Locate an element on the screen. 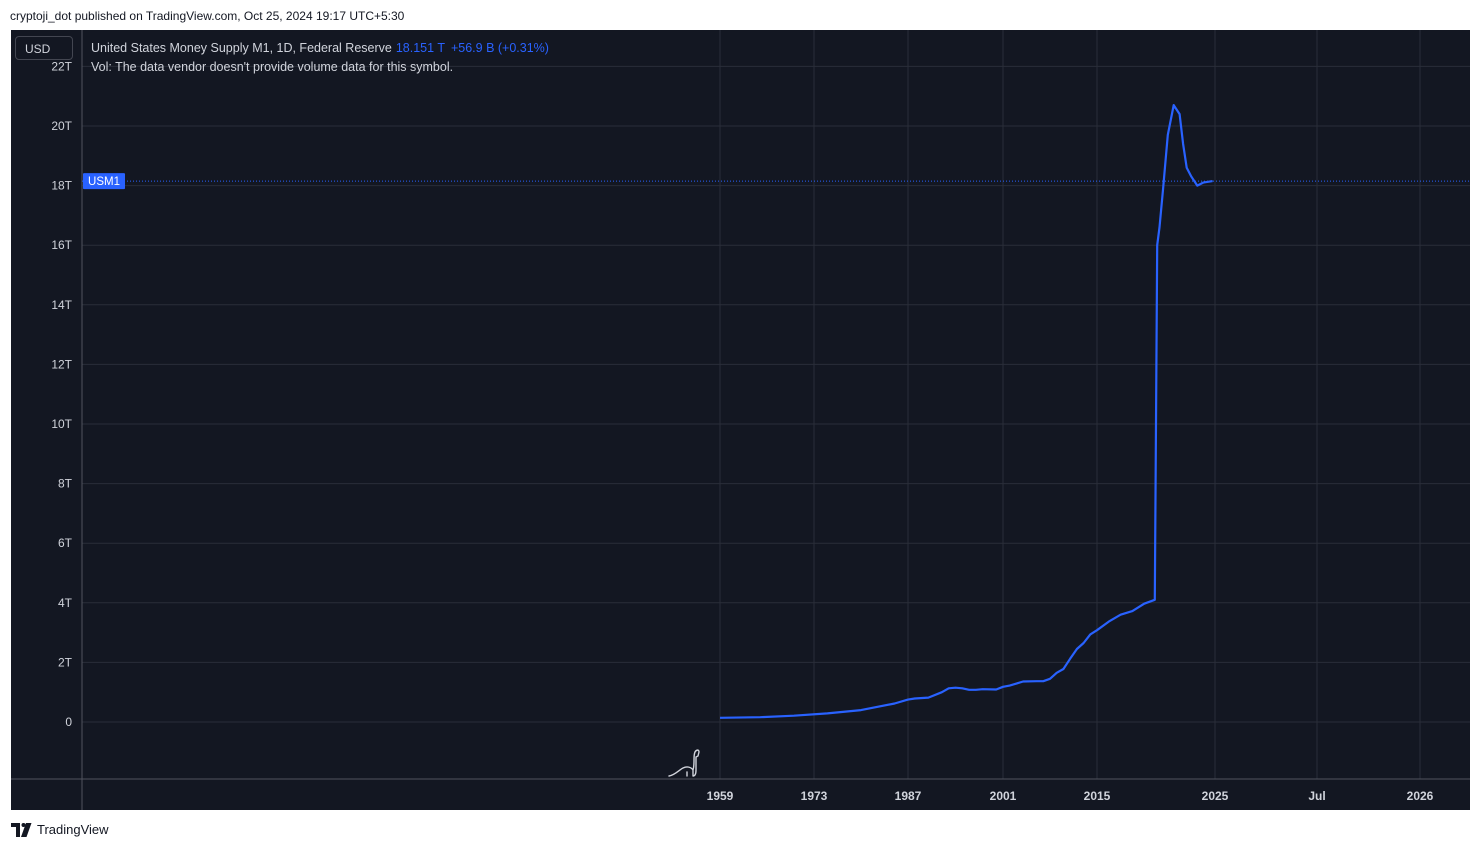  x-tick-label: 2025 is located at coordinates (1215, 796).